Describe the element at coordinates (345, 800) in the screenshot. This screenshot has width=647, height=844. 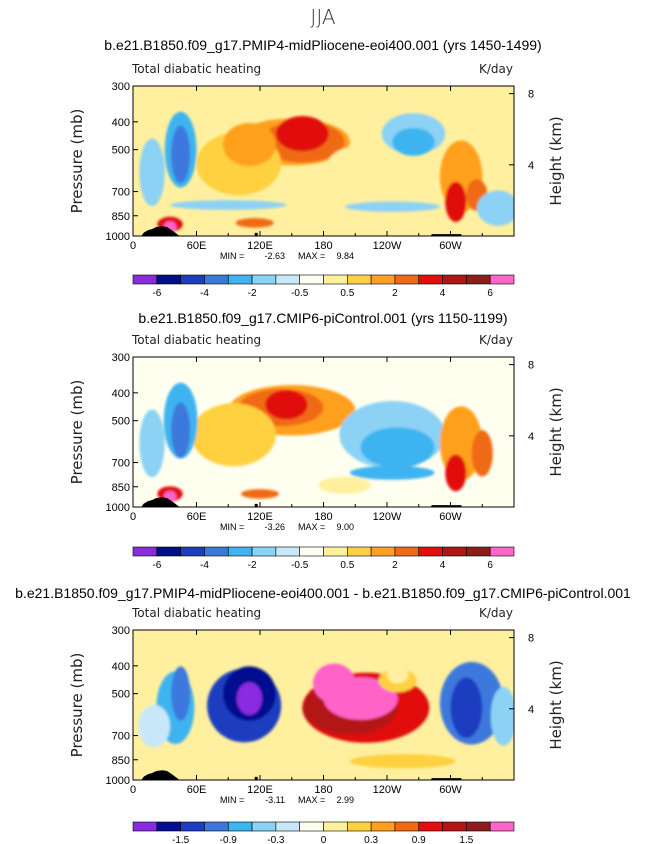
I see `max-value: 2.99` at that location.